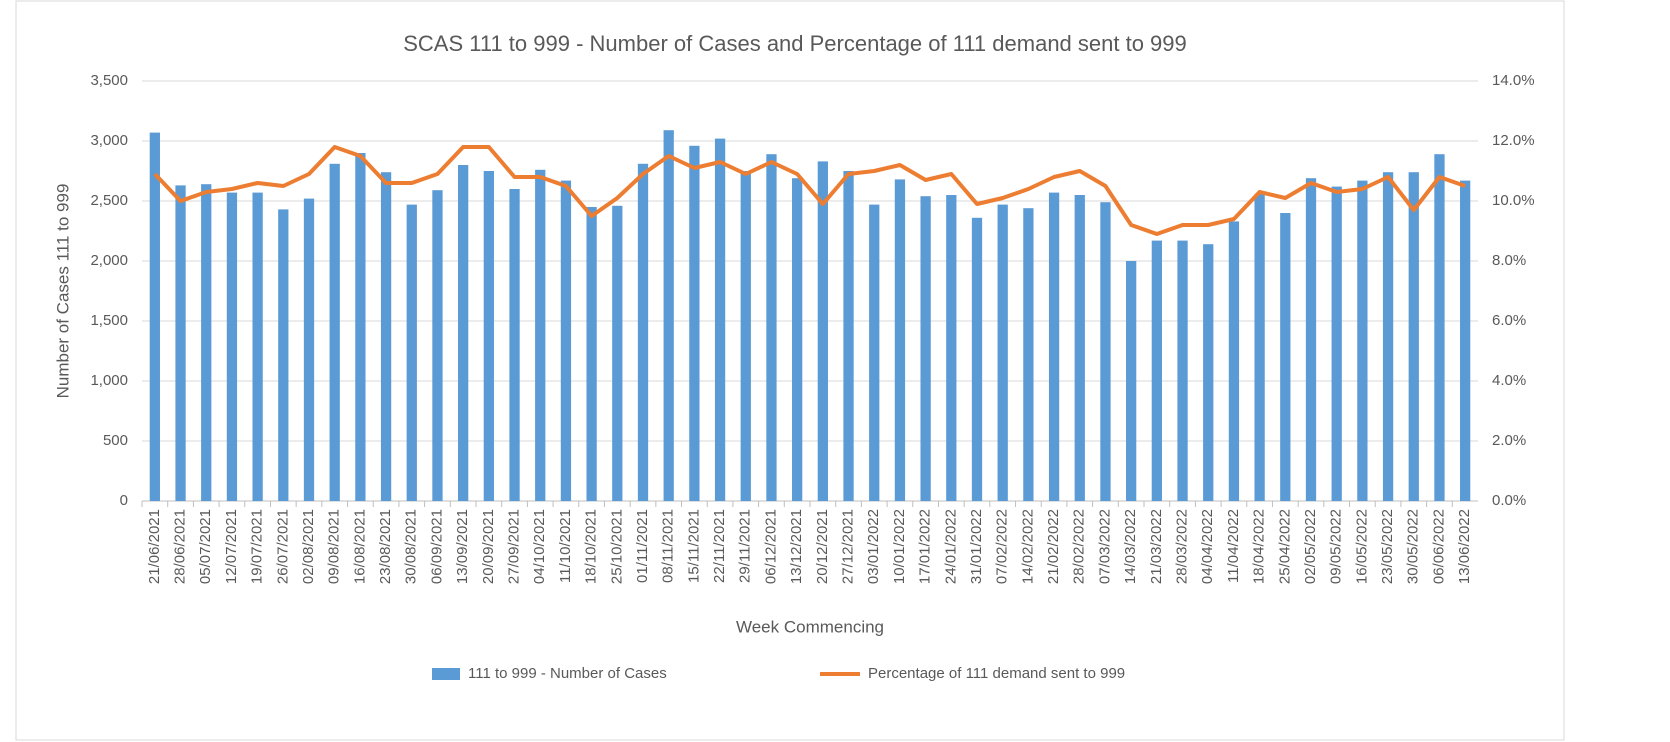  I want to click on x-tick-label: 28/03/2022, so click(1182, 546).